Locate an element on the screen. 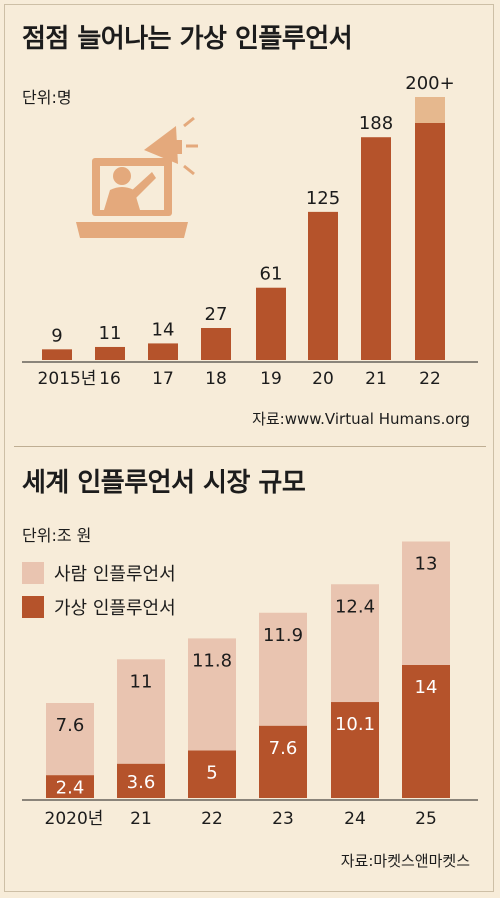 The height and width of the screenshot is (898, 500). top-tick-label-0: 2015년 is located at coordinates (67, 379).